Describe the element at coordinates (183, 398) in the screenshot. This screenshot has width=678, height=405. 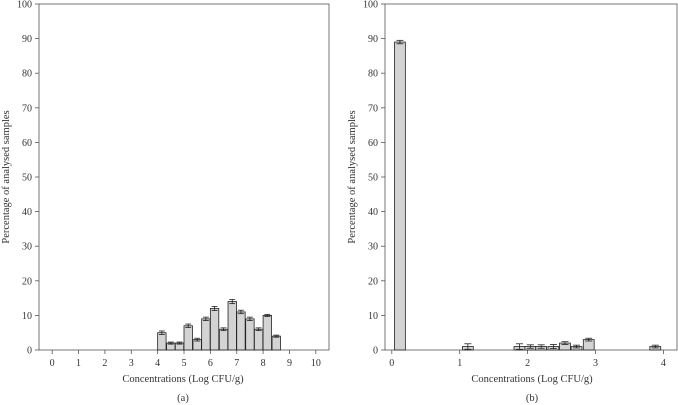
I see `panel-label: (a)` at that location.